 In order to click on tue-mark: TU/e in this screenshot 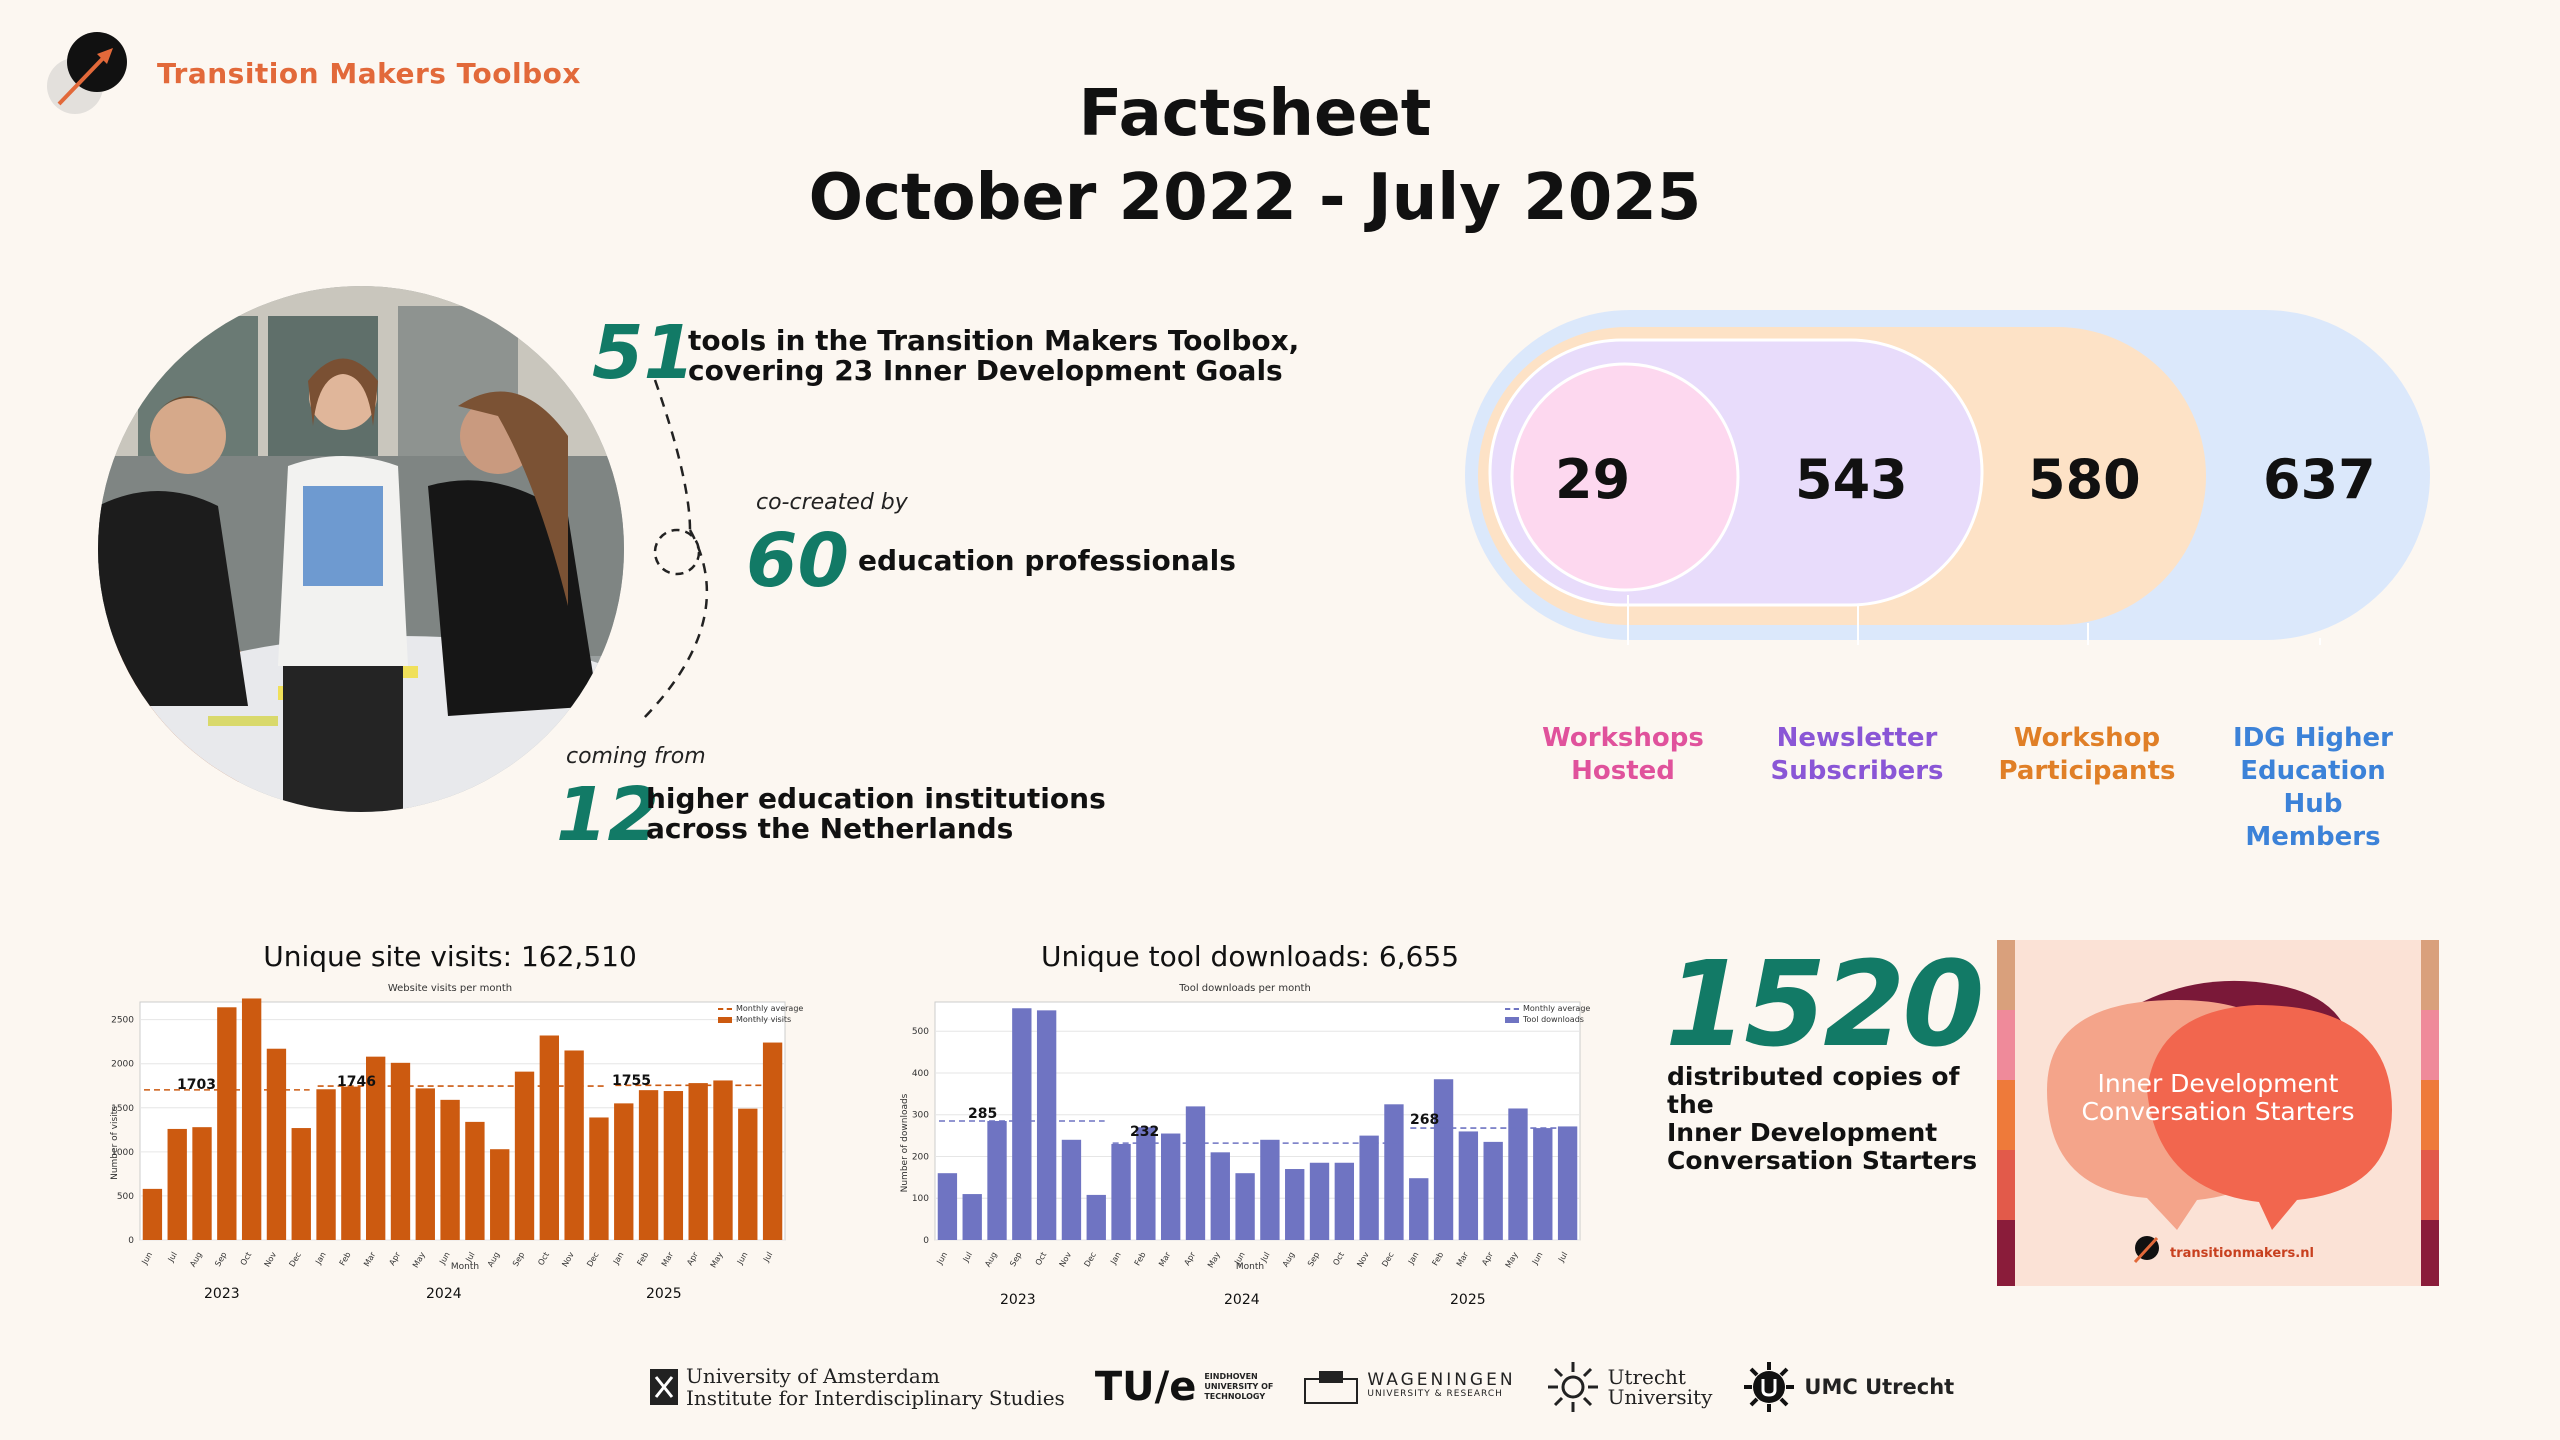, I will do `click(1145, 1387)`.